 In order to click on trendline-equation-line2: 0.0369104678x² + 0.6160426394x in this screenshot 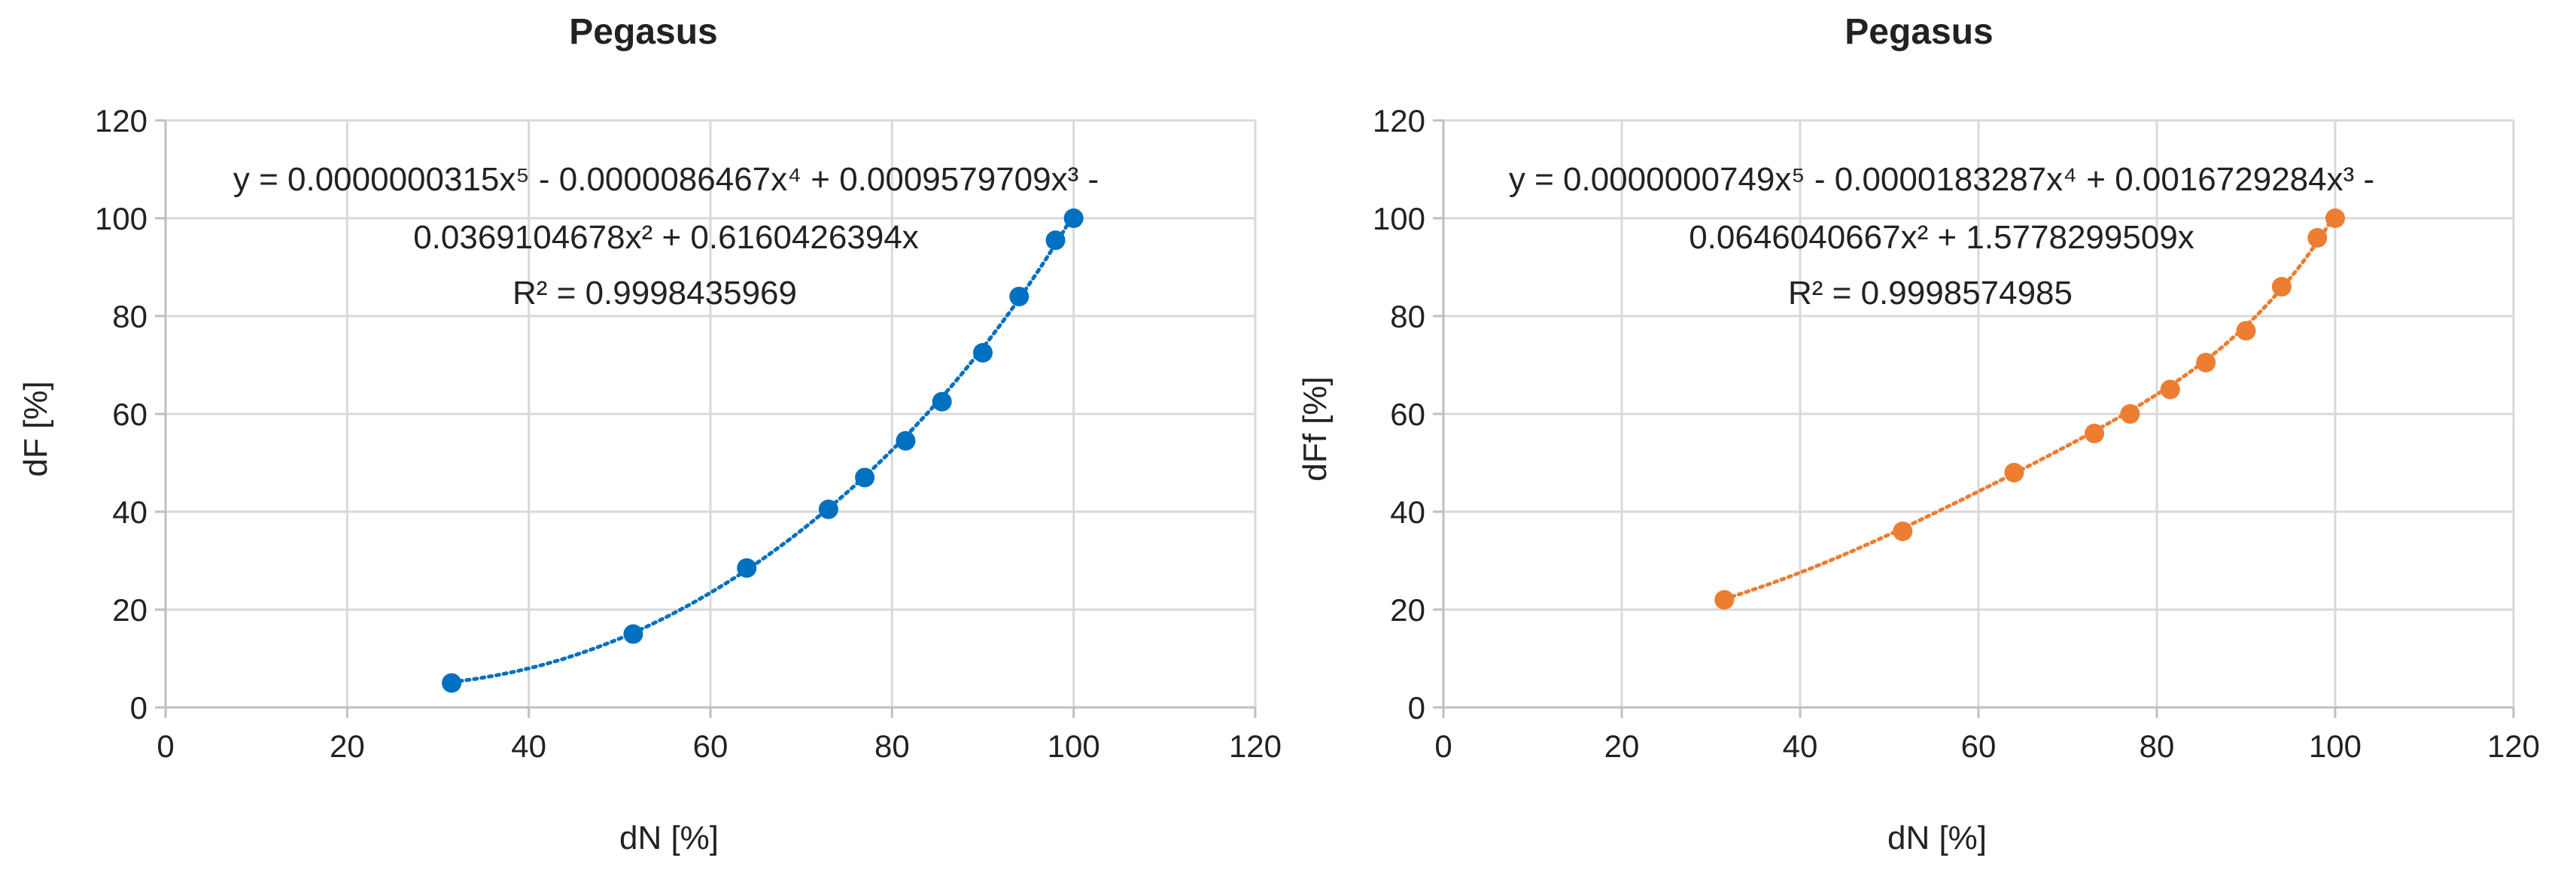, I will do `click(666, 238)`.